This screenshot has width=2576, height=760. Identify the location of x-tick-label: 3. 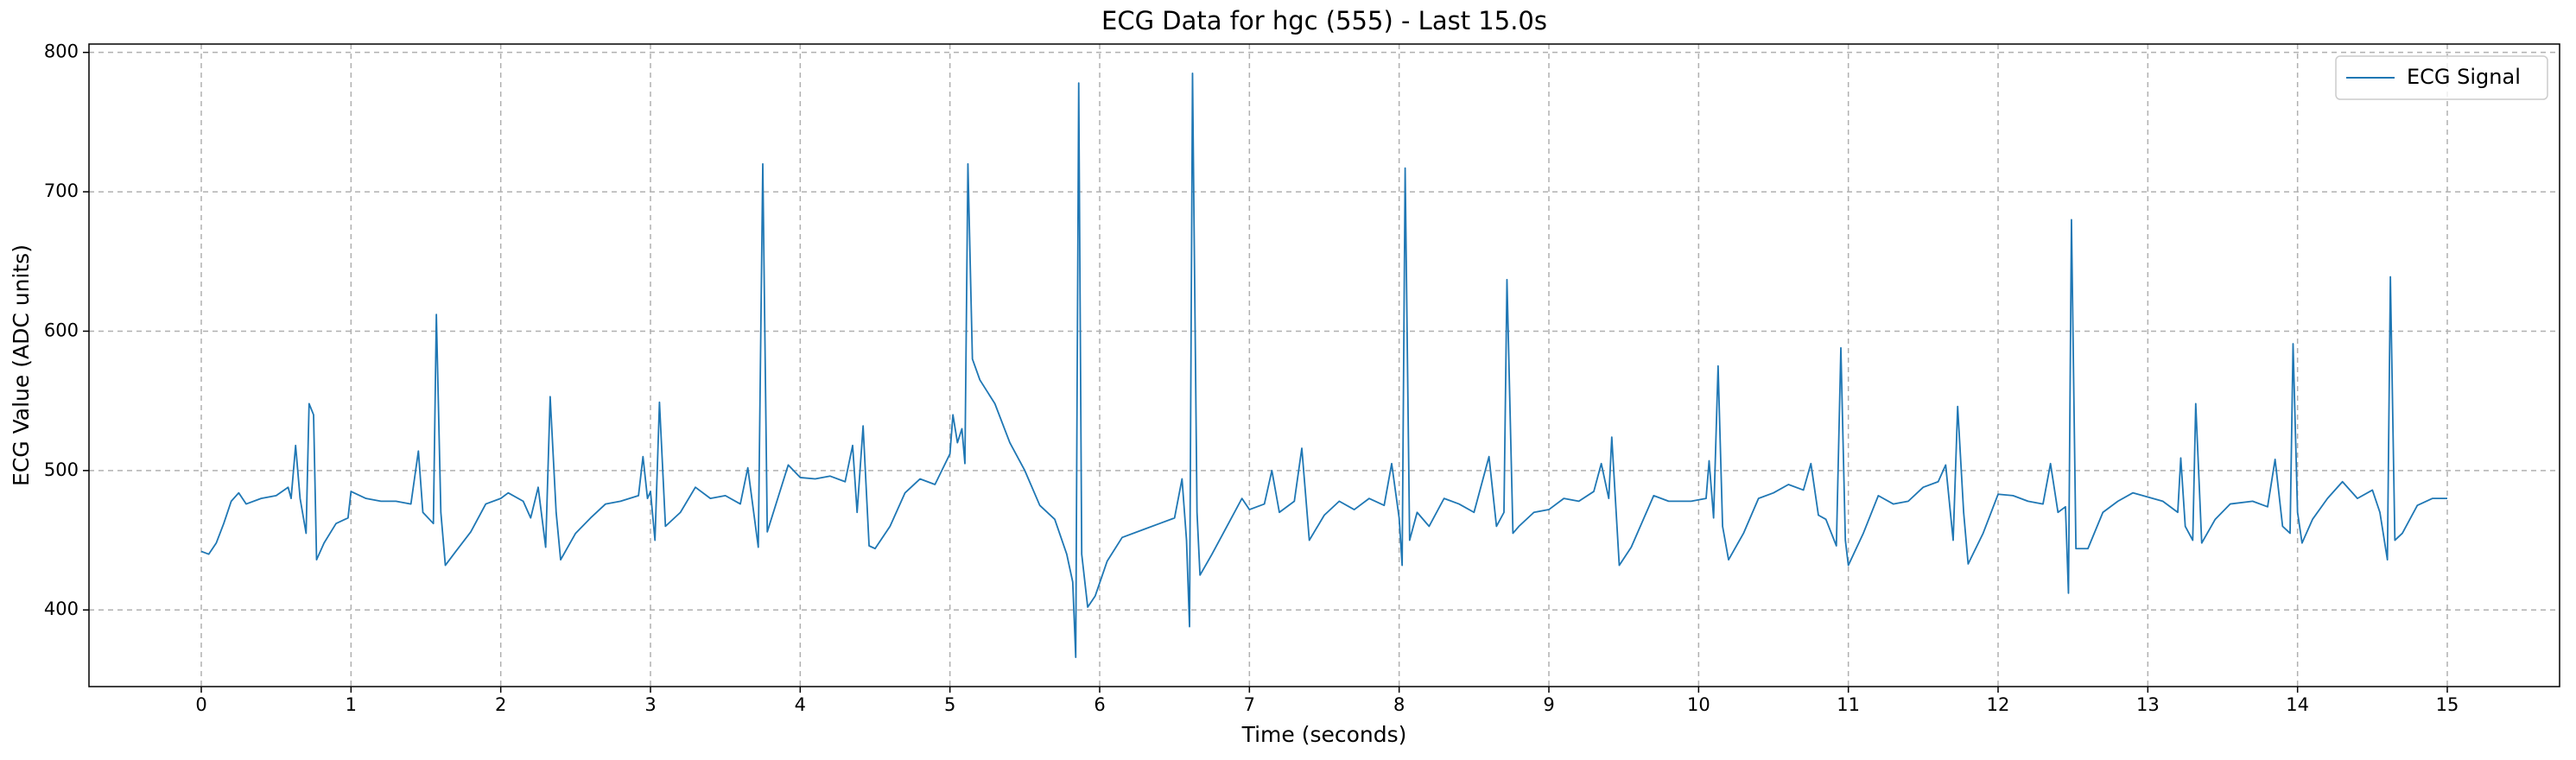
(650, 705).